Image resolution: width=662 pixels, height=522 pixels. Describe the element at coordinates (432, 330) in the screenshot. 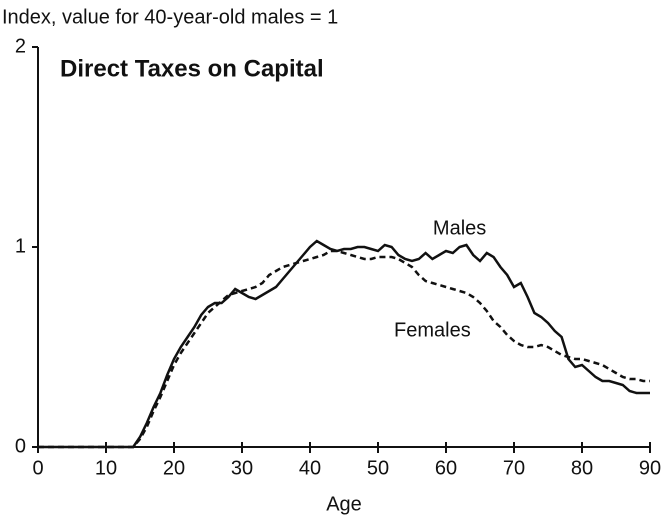

I see `annotation: Females` at that location.